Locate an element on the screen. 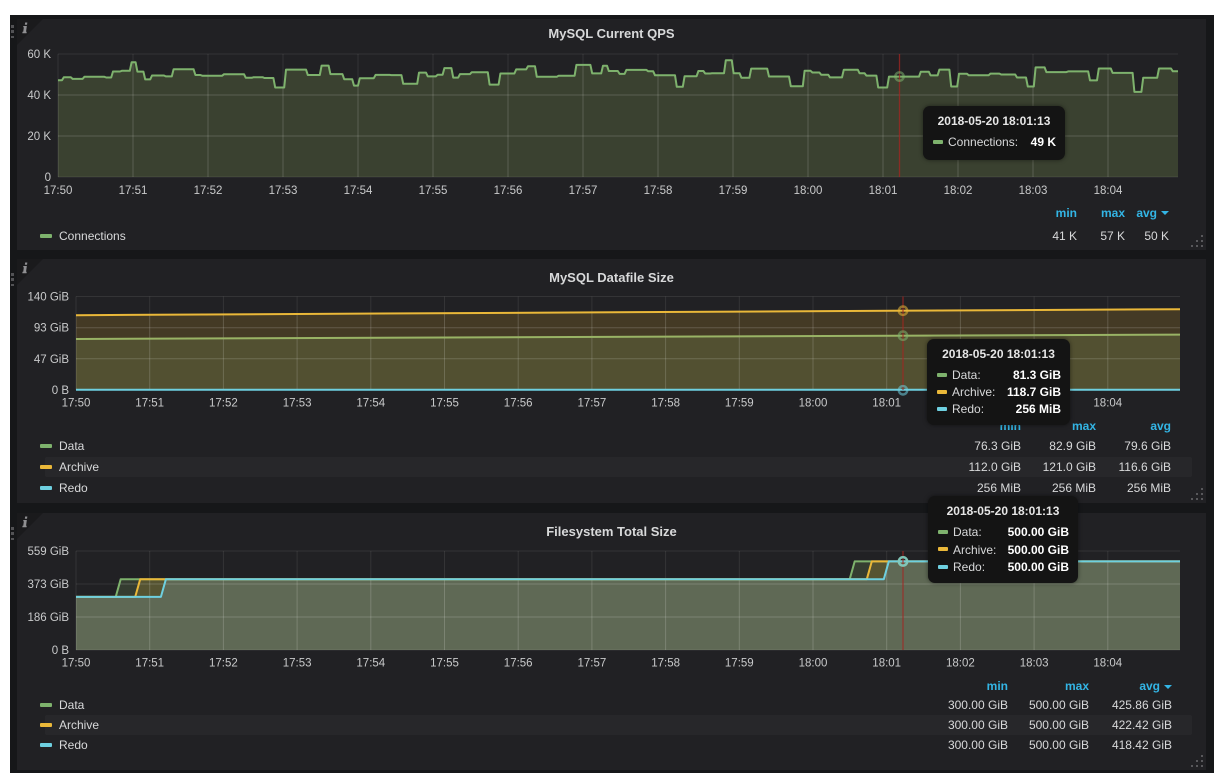 The width and height of the screenshot is (1224, 784). svg-text: 373 GiB is located at coordinates (48, 585).